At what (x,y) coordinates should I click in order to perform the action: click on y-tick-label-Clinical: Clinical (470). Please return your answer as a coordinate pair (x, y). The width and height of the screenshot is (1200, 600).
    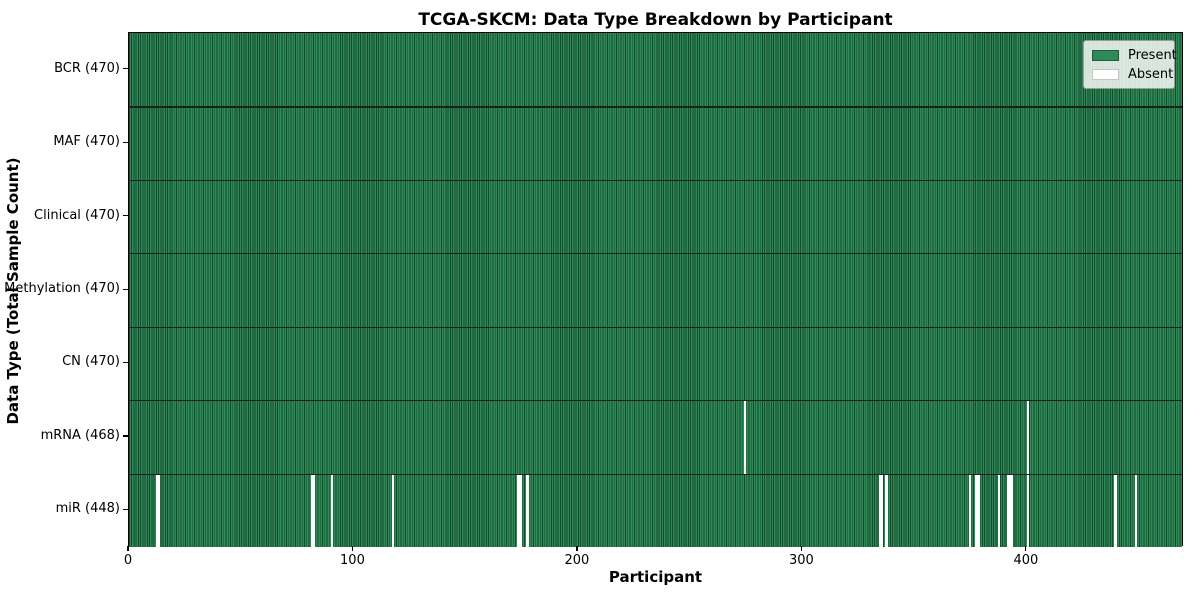
    Looking at the image, I should click on (77, 215).